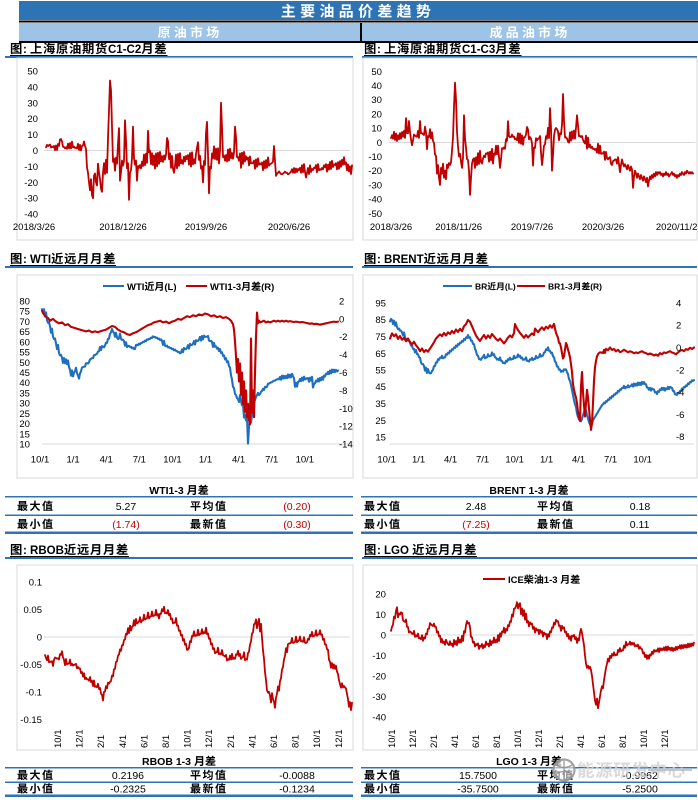 The image size is (698, 800). I want to click on svg-text: (0.30), so click(296, 525).